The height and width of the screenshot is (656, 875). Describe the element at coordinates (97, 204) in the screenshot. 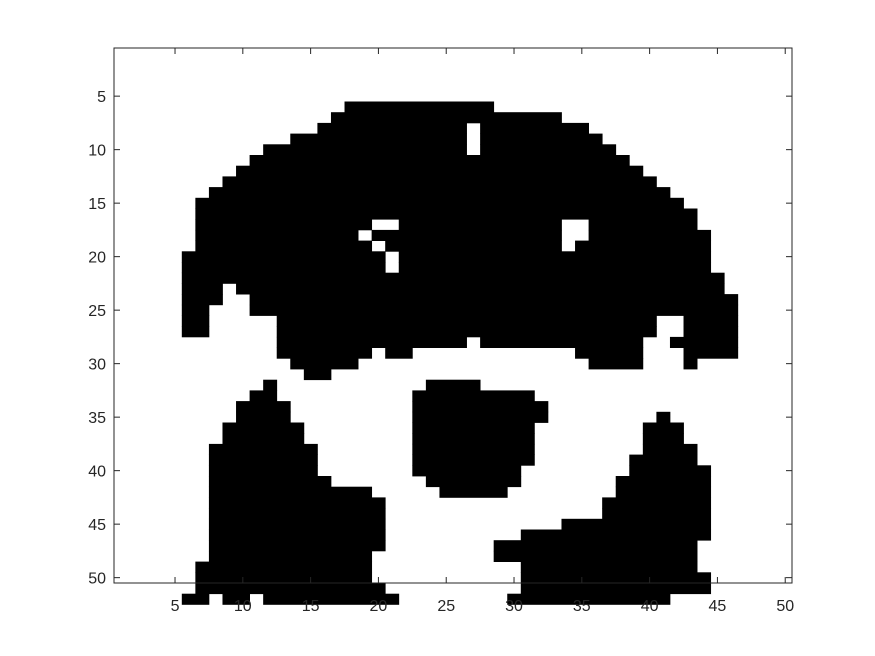

I see `y-tick-label-15: 15` at that location.